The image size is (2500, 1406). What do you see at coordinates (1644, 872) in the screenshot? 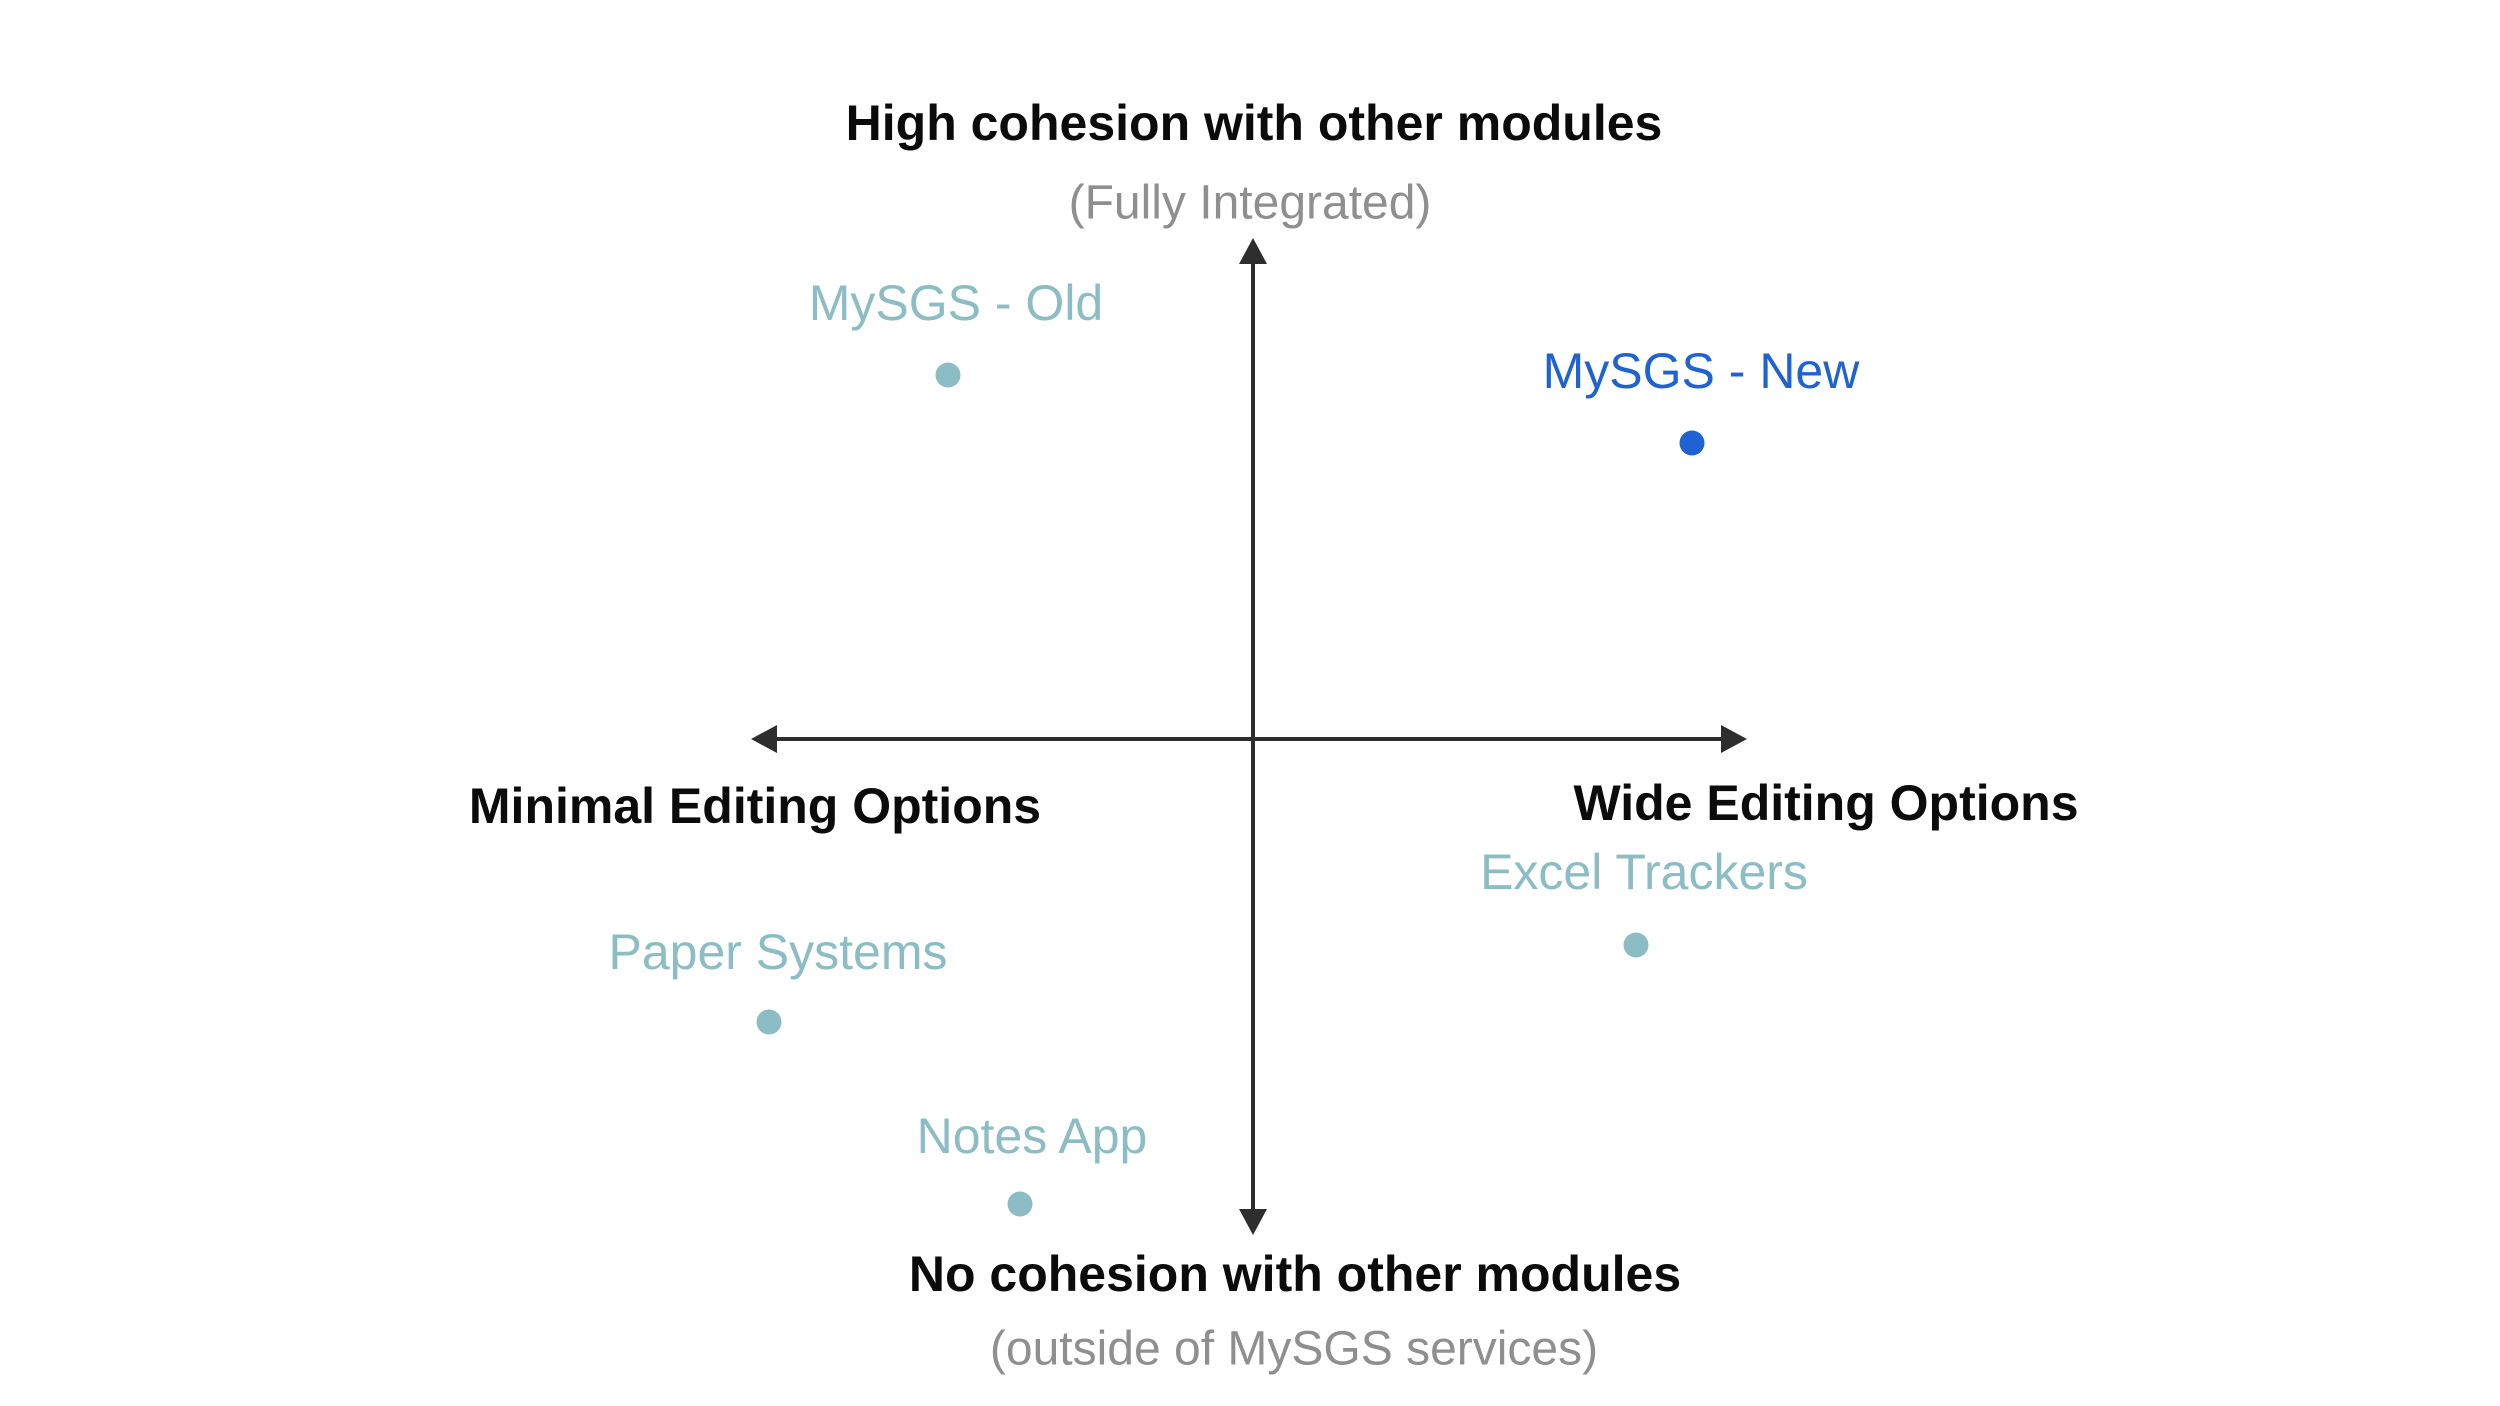
I see `point-label-excel-trackers: Excel Trackers` at bounding box center [1644, 872].